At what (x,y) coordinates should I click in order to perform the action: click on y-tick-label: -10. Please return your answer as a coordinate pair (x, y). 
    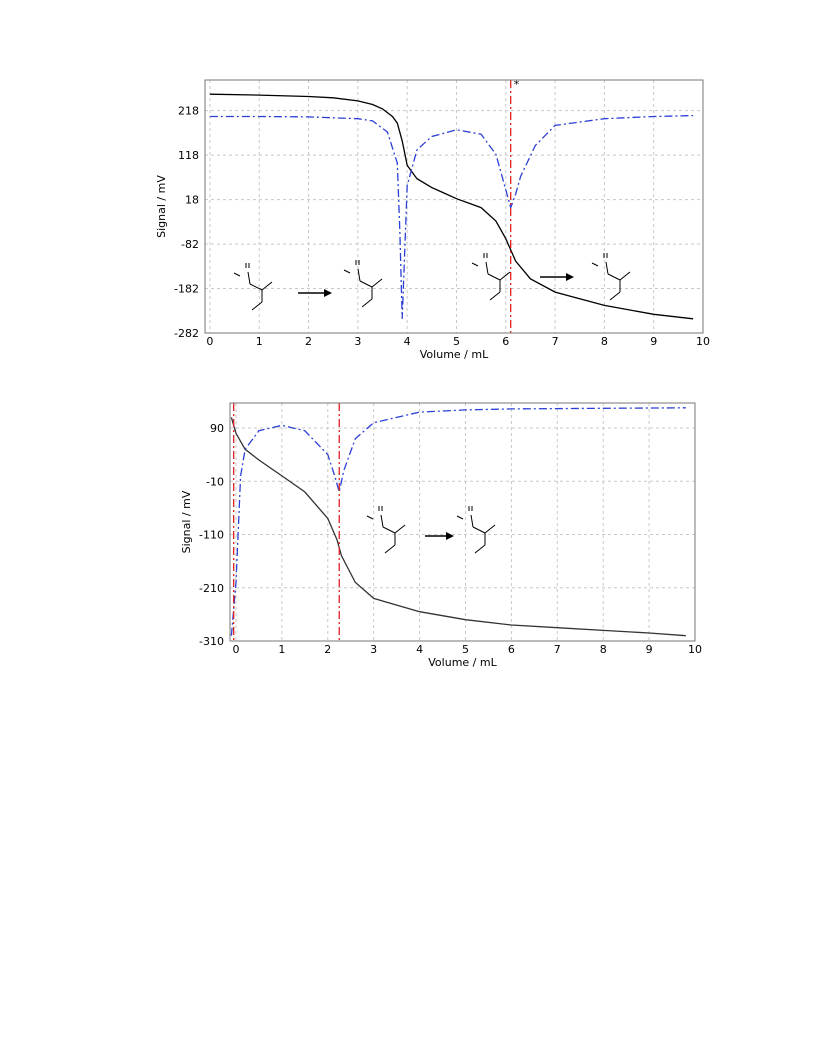
    Looking at the image, I should click on (215, 481).